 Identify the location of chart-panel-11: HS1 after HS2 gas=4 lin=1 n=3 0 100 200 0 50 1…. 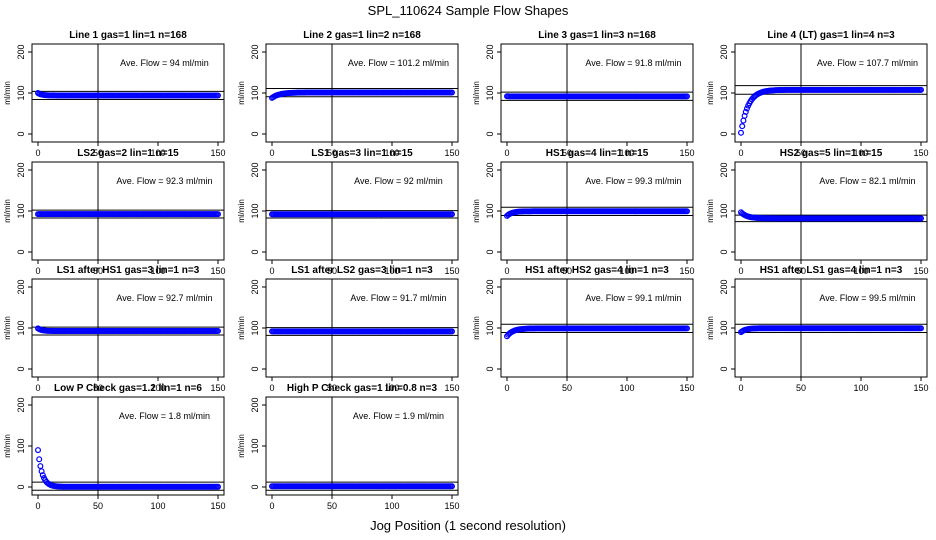
(583, 329).